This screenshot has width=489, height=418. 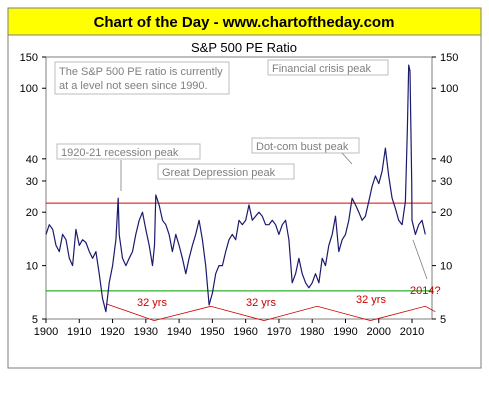 What do you see at coordinates (446, 160) in the screenshot?
I see `y-tick-label-right: 40` at bounding box center [446, 160].